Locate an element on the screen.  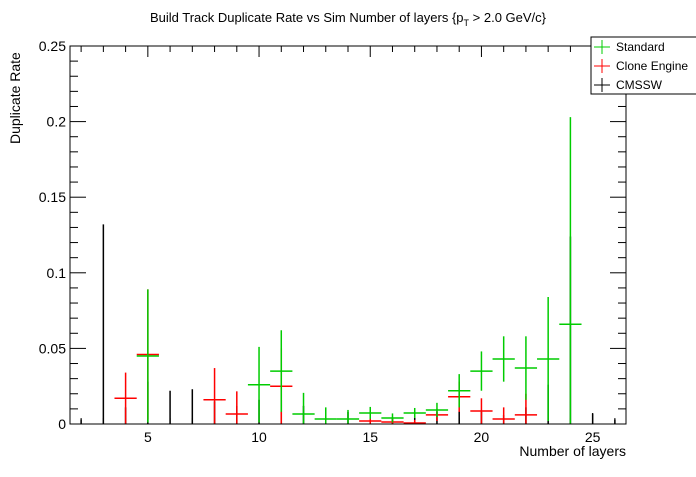
y-axis-label: Duplicate Rate is located at coordinates (15, 98).